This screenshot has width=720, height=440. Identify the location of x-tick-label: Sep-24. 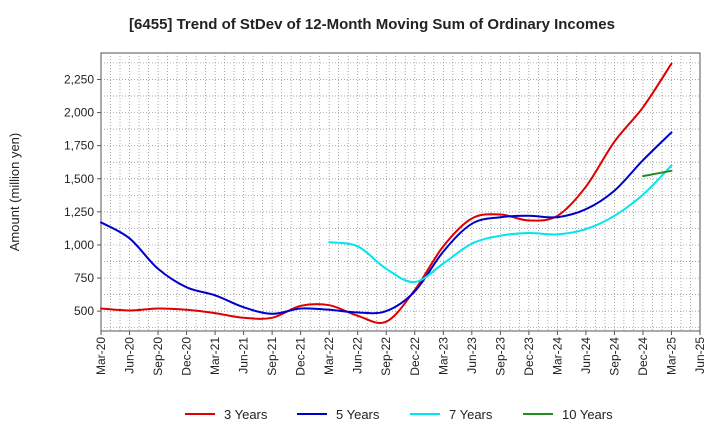
(614, 356).